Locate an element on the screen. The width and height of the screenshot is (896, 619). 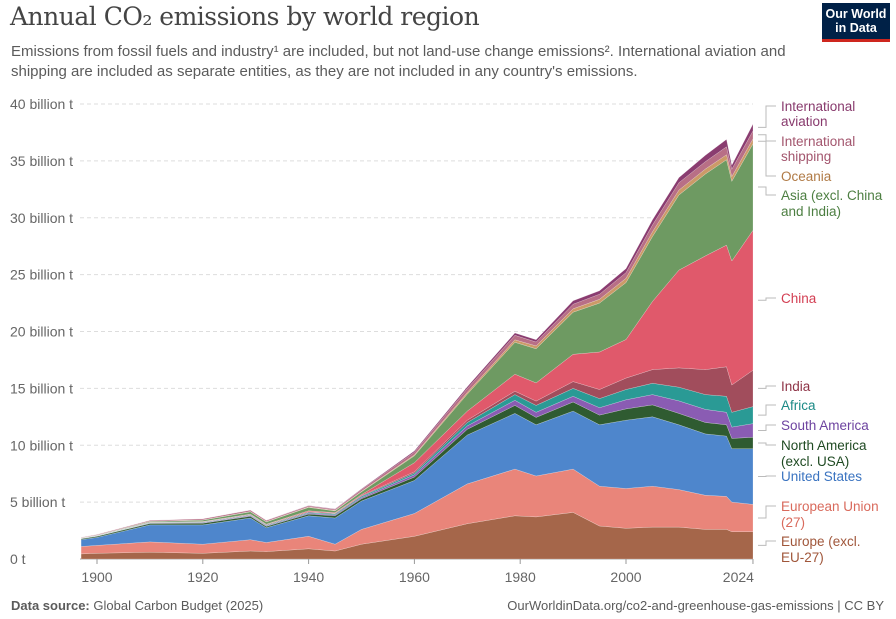
y-tick-label: 40 billion t is located at coordinates (41, 104).